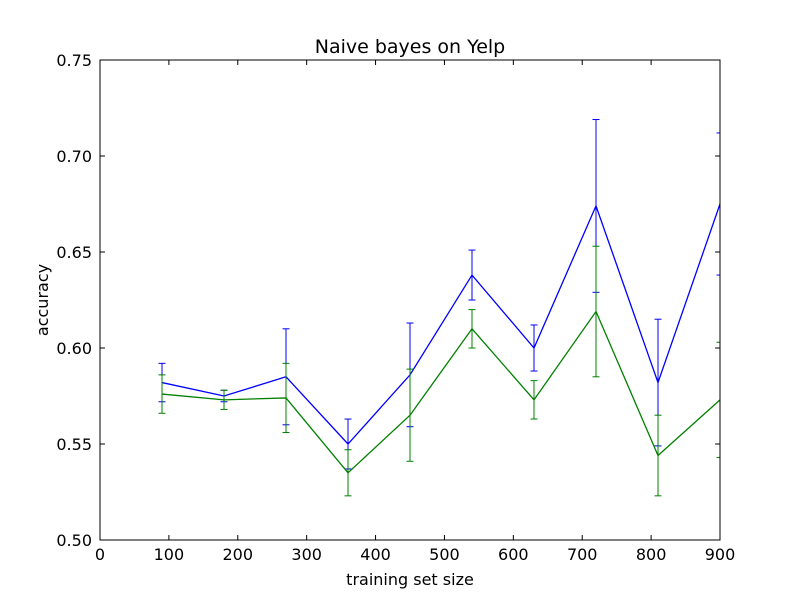  What do you see at coordinates (74, 252) in the screenshot?
I see `y-tick-label: 0.65` at bounding box center [74, 252].